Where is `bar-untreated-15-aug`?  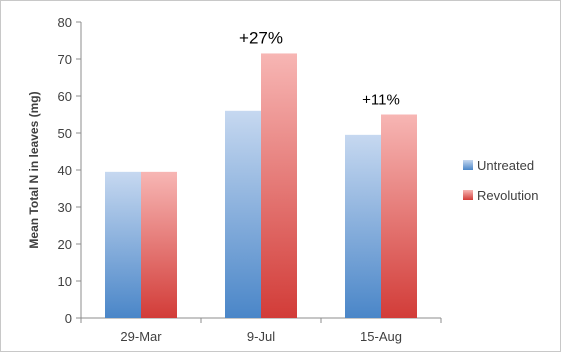 bar-untreated-15-aug is located at coordinates (363, 226).